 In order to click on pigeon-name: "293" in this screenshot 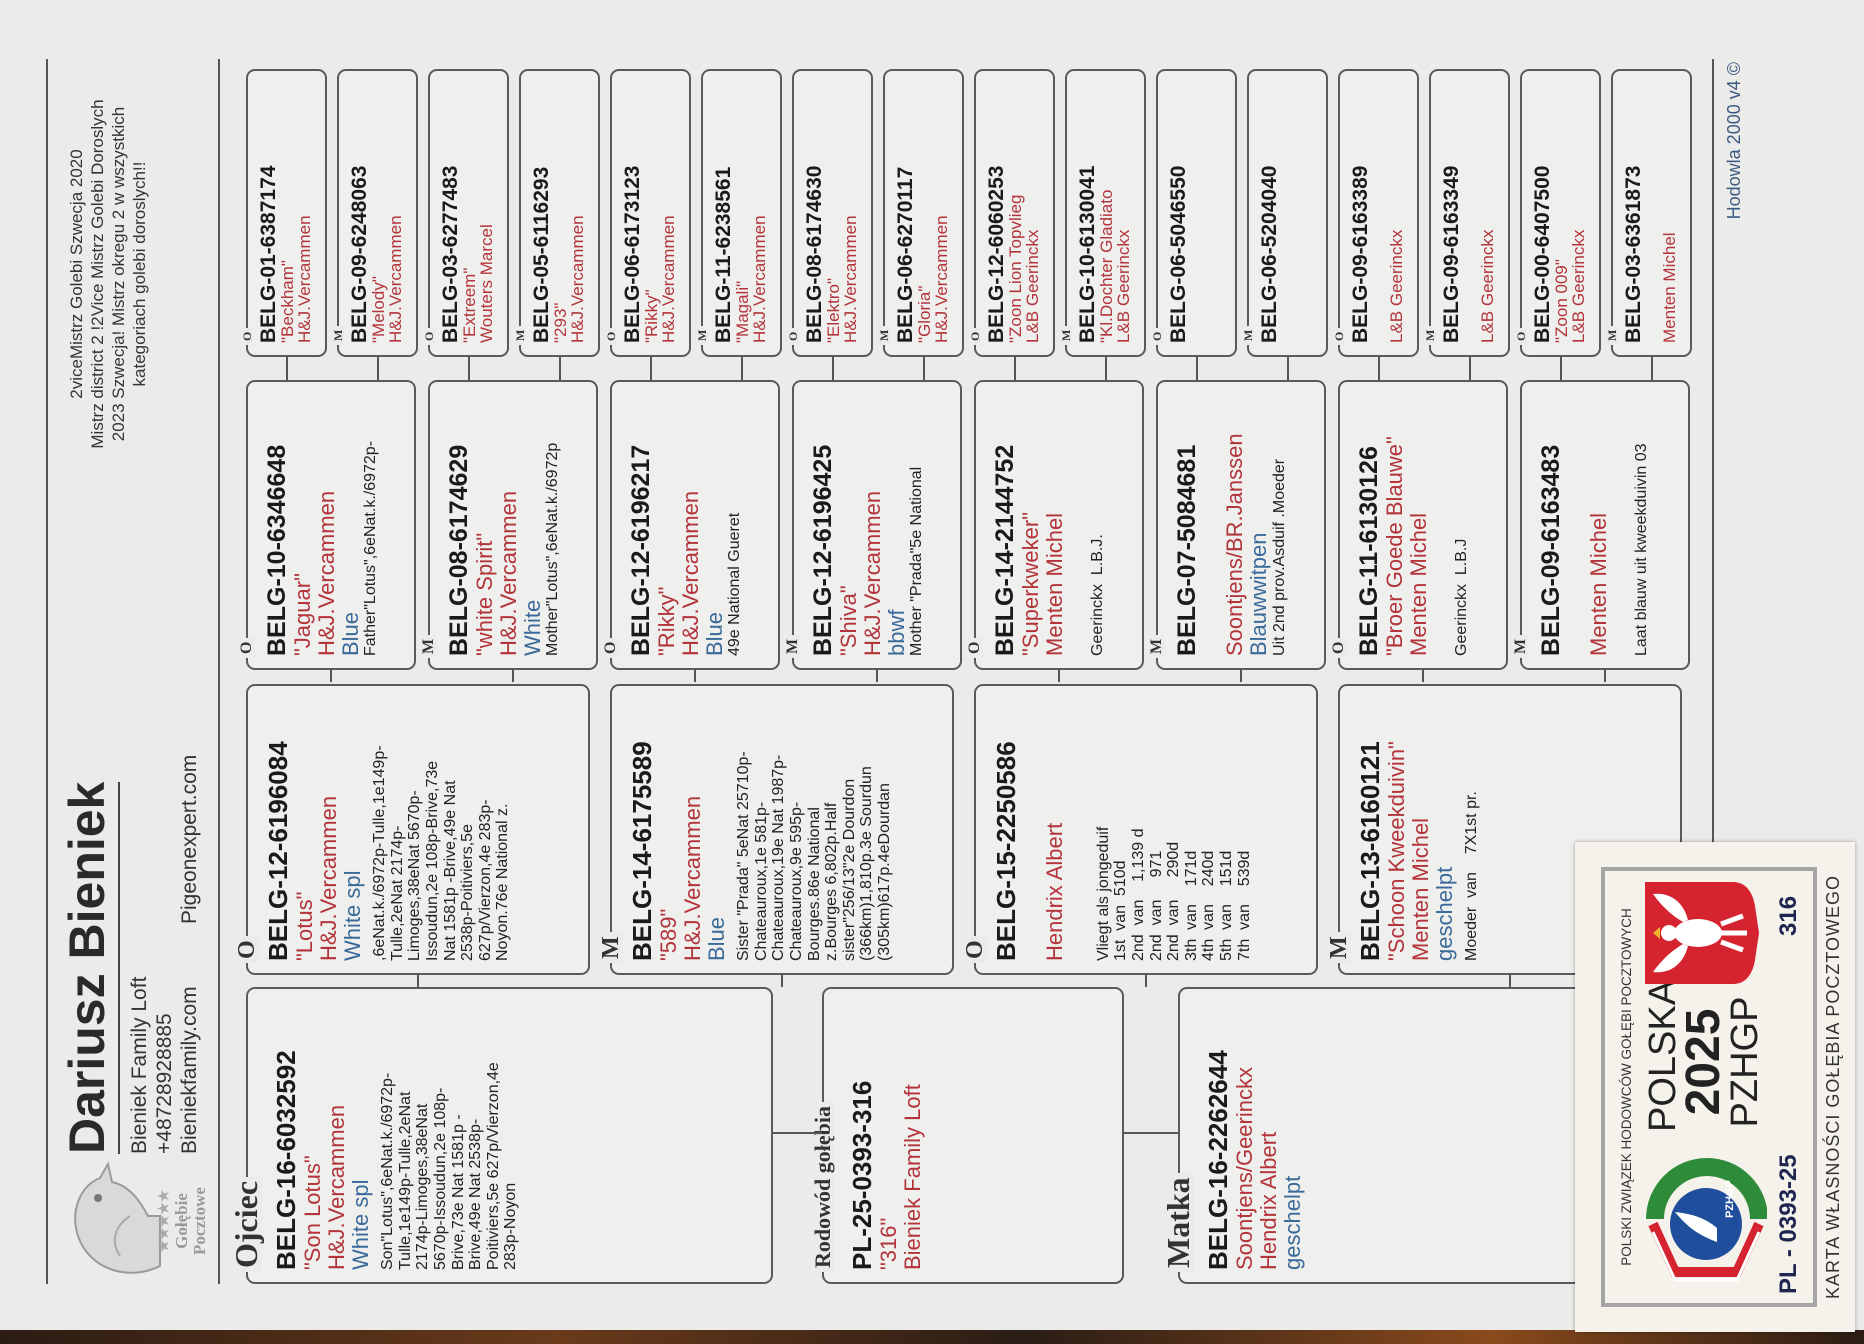, I will do `click(560, 322)`.